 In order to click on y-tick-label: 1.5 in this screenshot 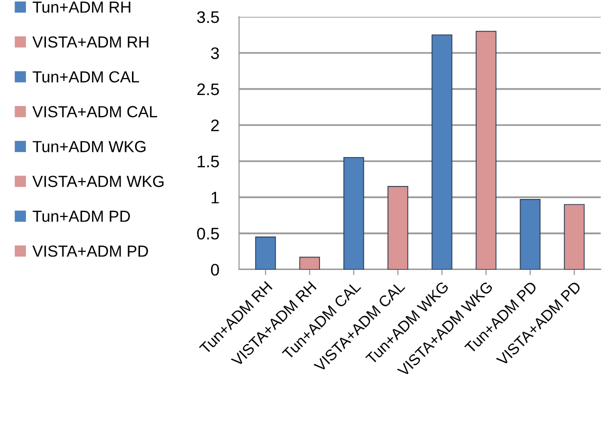, I will do `click(208, 162)`.